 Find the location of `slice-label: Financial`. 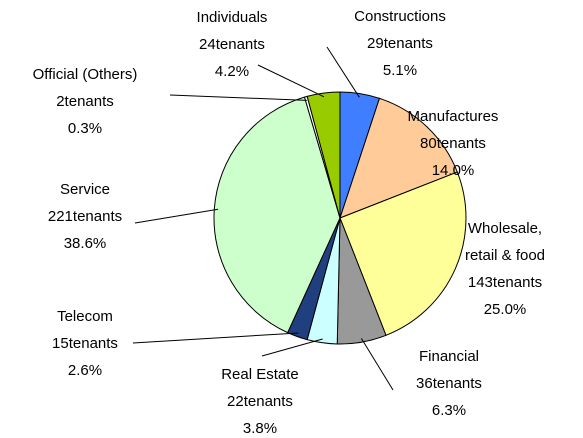

slice-label: Financial is located at coordinates (449, 356).